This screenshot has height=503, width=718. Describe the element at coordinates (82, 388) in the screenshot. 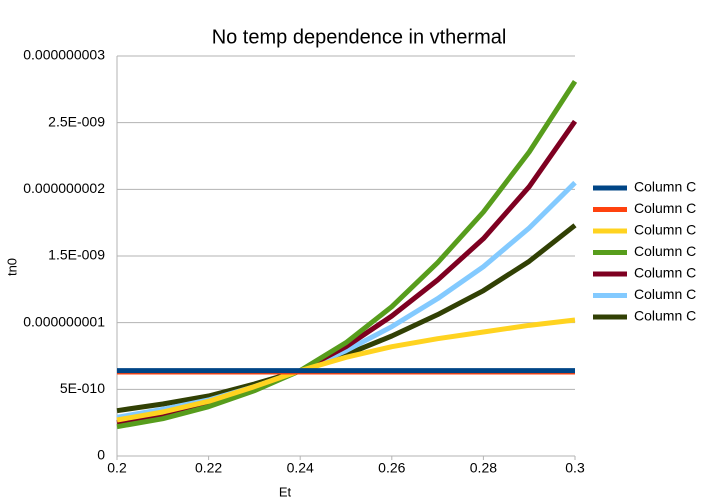

I see `y-tick-label: 5E-010` at that location.